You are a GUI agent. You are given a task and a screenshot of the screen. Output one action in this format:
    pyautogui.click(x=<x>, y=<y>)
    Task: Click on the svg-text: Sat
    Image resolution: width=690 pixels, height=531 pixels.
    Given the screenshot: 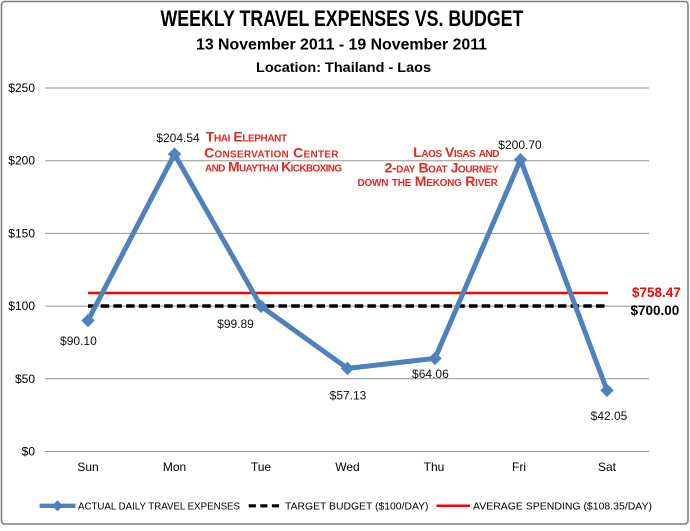 What is the action you would take?
    pyautogui.click(x=607, y=467)
    